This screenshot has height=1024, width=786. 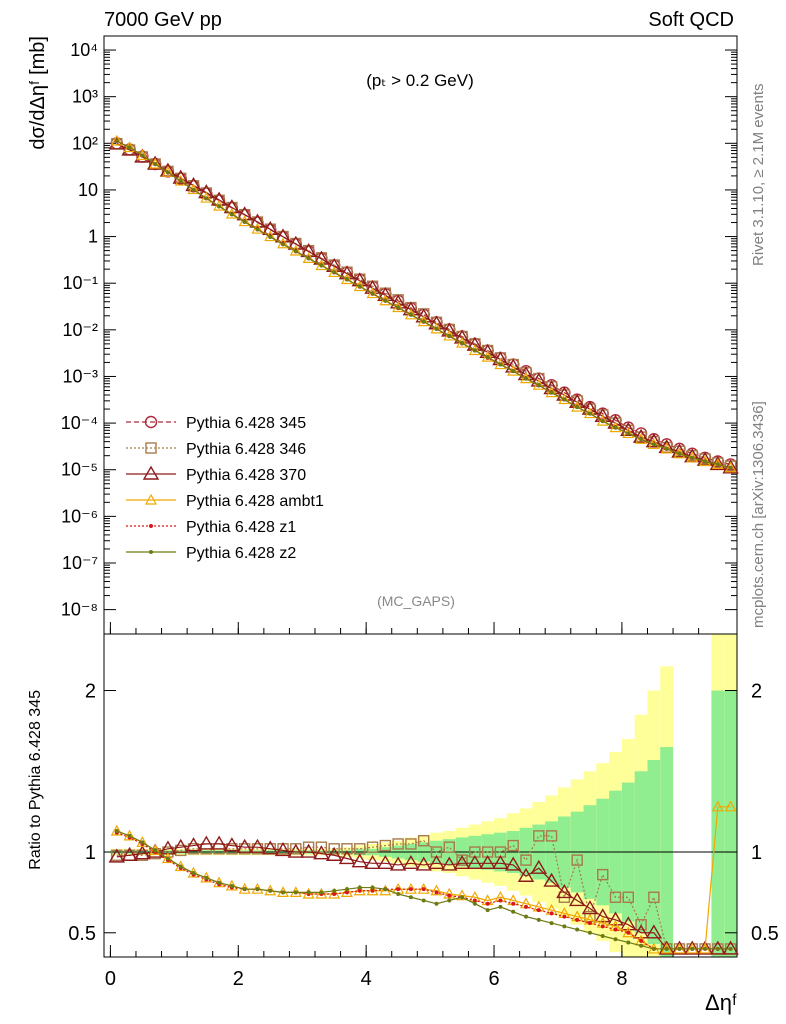 I want to click on y-tick-label: 10⁻⁷, so click(x=80, y=563).